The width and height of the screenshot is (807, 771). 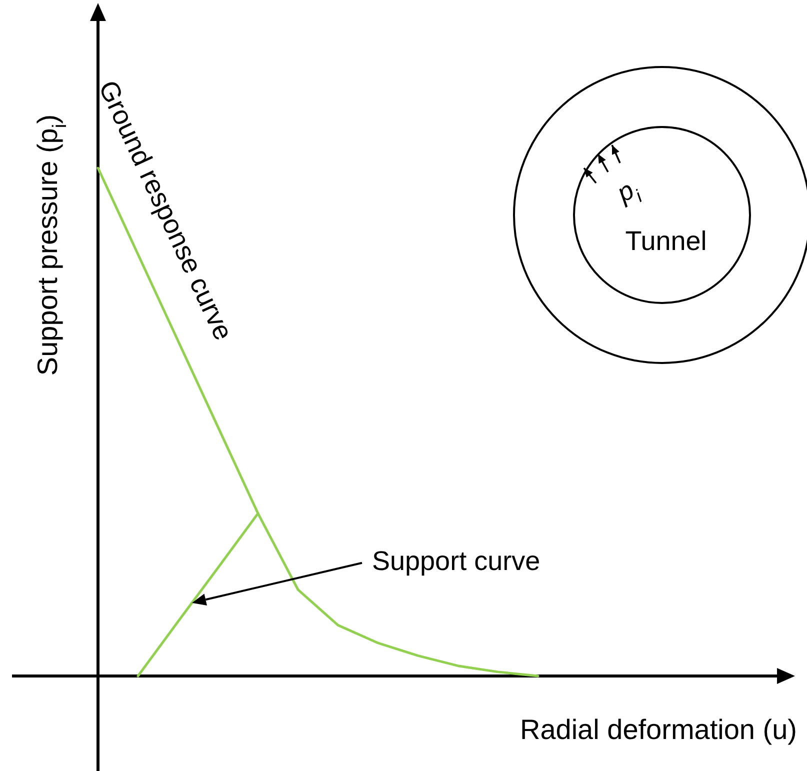 I want to click on x-axis-title: Radial deformation (u), so click(x=658, y=730).